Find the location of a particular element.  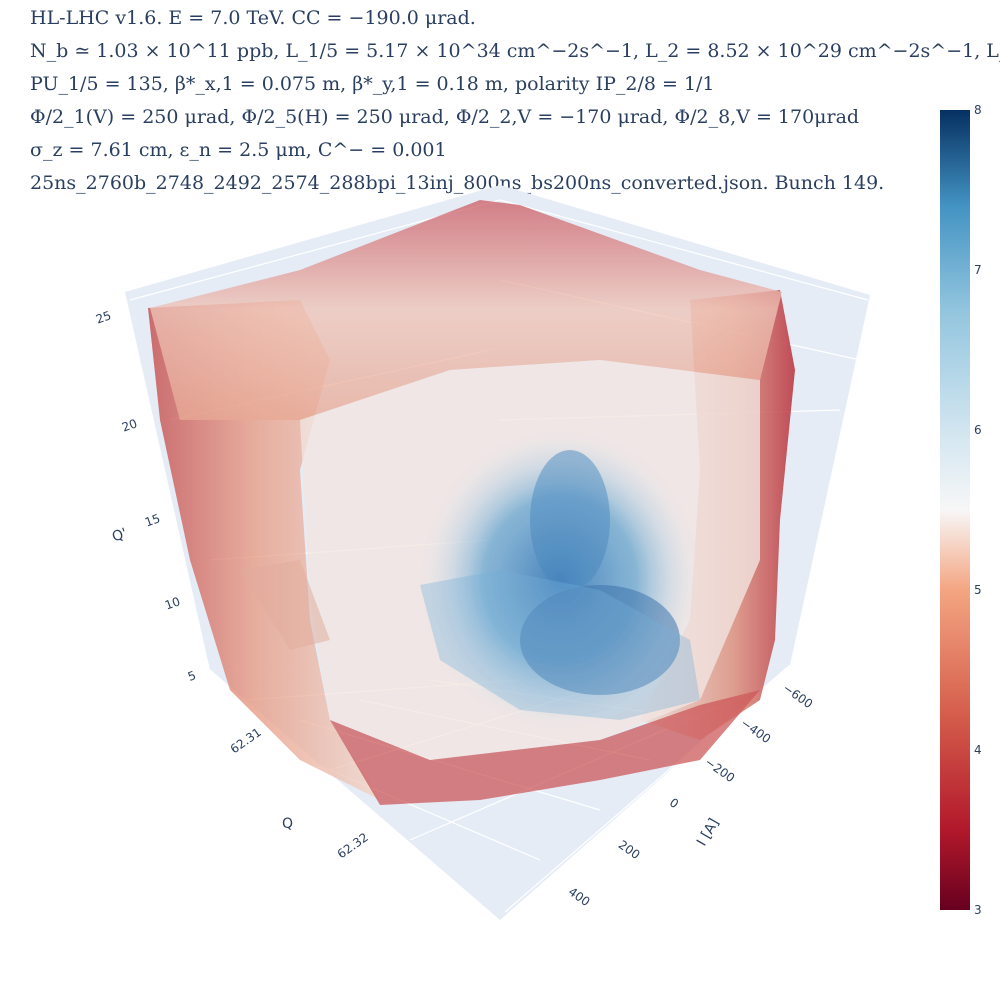

y-axis-label: I [A] is located at coordinates (708, 832).